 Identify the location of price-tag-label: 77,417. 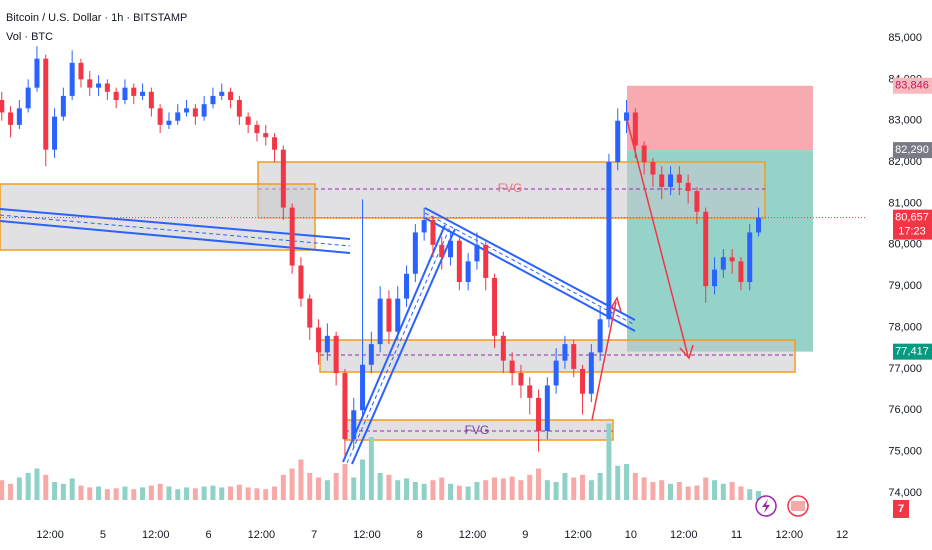
(912, 352).